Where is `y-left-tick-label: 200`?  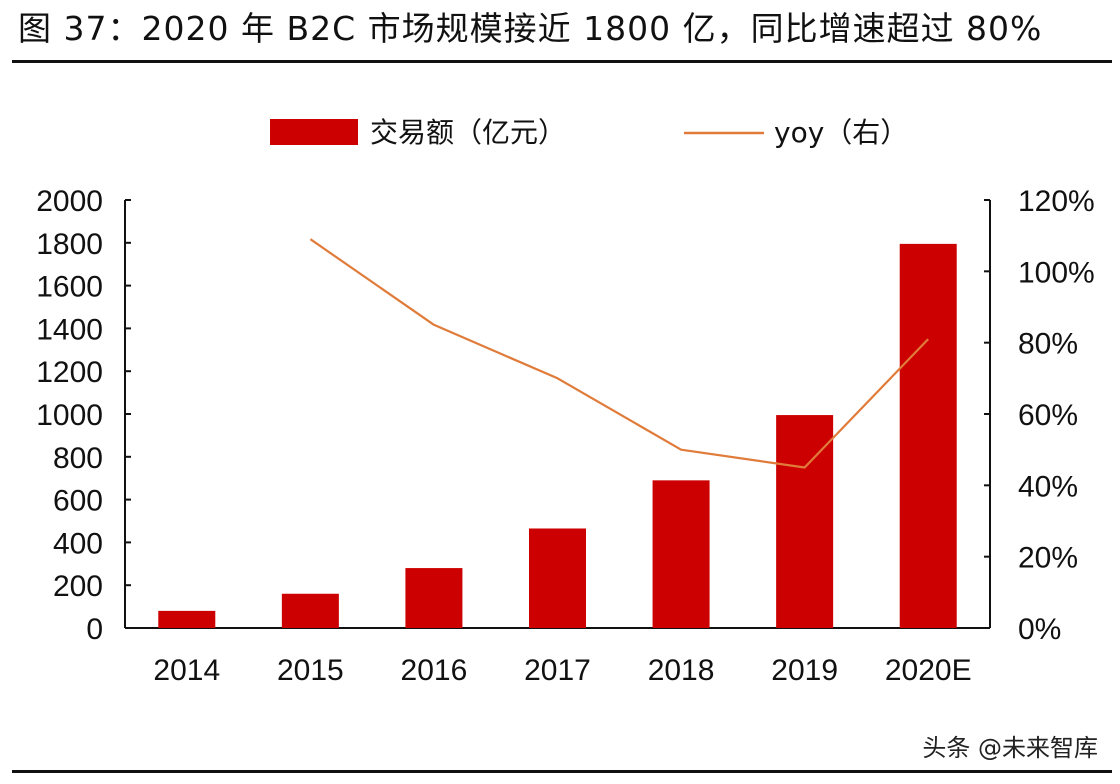
y-left-tick-label: 200 is located at coordinates (78, 586).